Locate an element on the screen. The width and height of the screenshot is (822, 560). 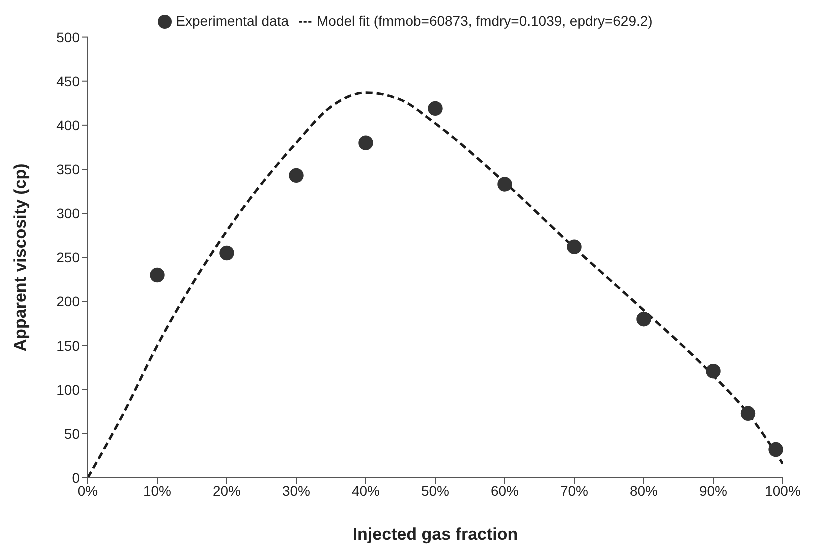
legend-label: Experimental data is located at coordinates (233, 21).